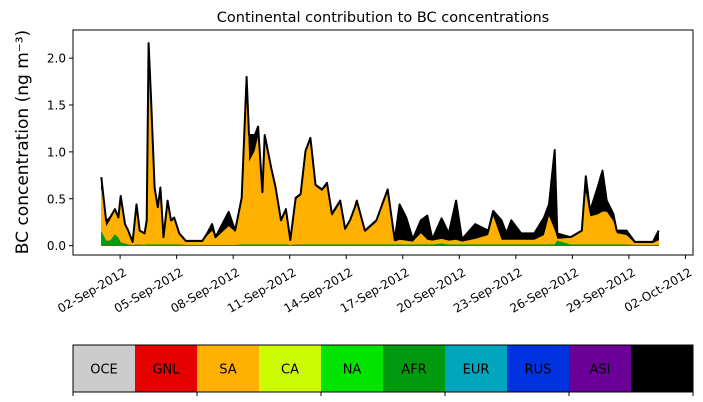 The width and height of the screenshot is (703, 402). What do you see at coordinates (56, 152) in the screenshot?
I see `y-tick-label: 1.0` at bounding box center [56, 152].